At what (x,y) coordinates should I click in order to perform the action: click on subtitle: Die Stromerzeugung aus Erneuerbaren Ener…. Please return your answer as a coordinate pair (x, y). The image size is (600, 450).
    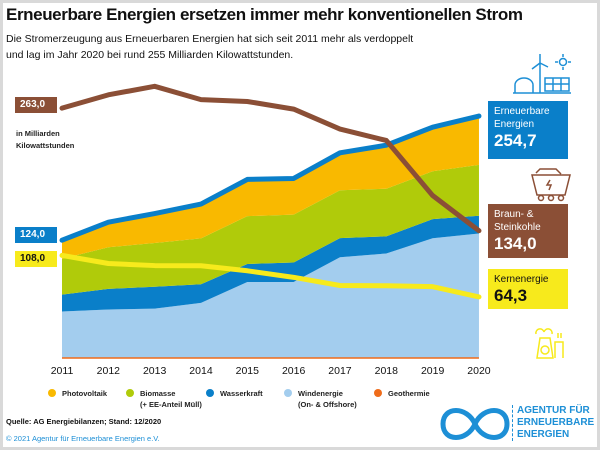
    Looking at the image, I should click on (210, 47).